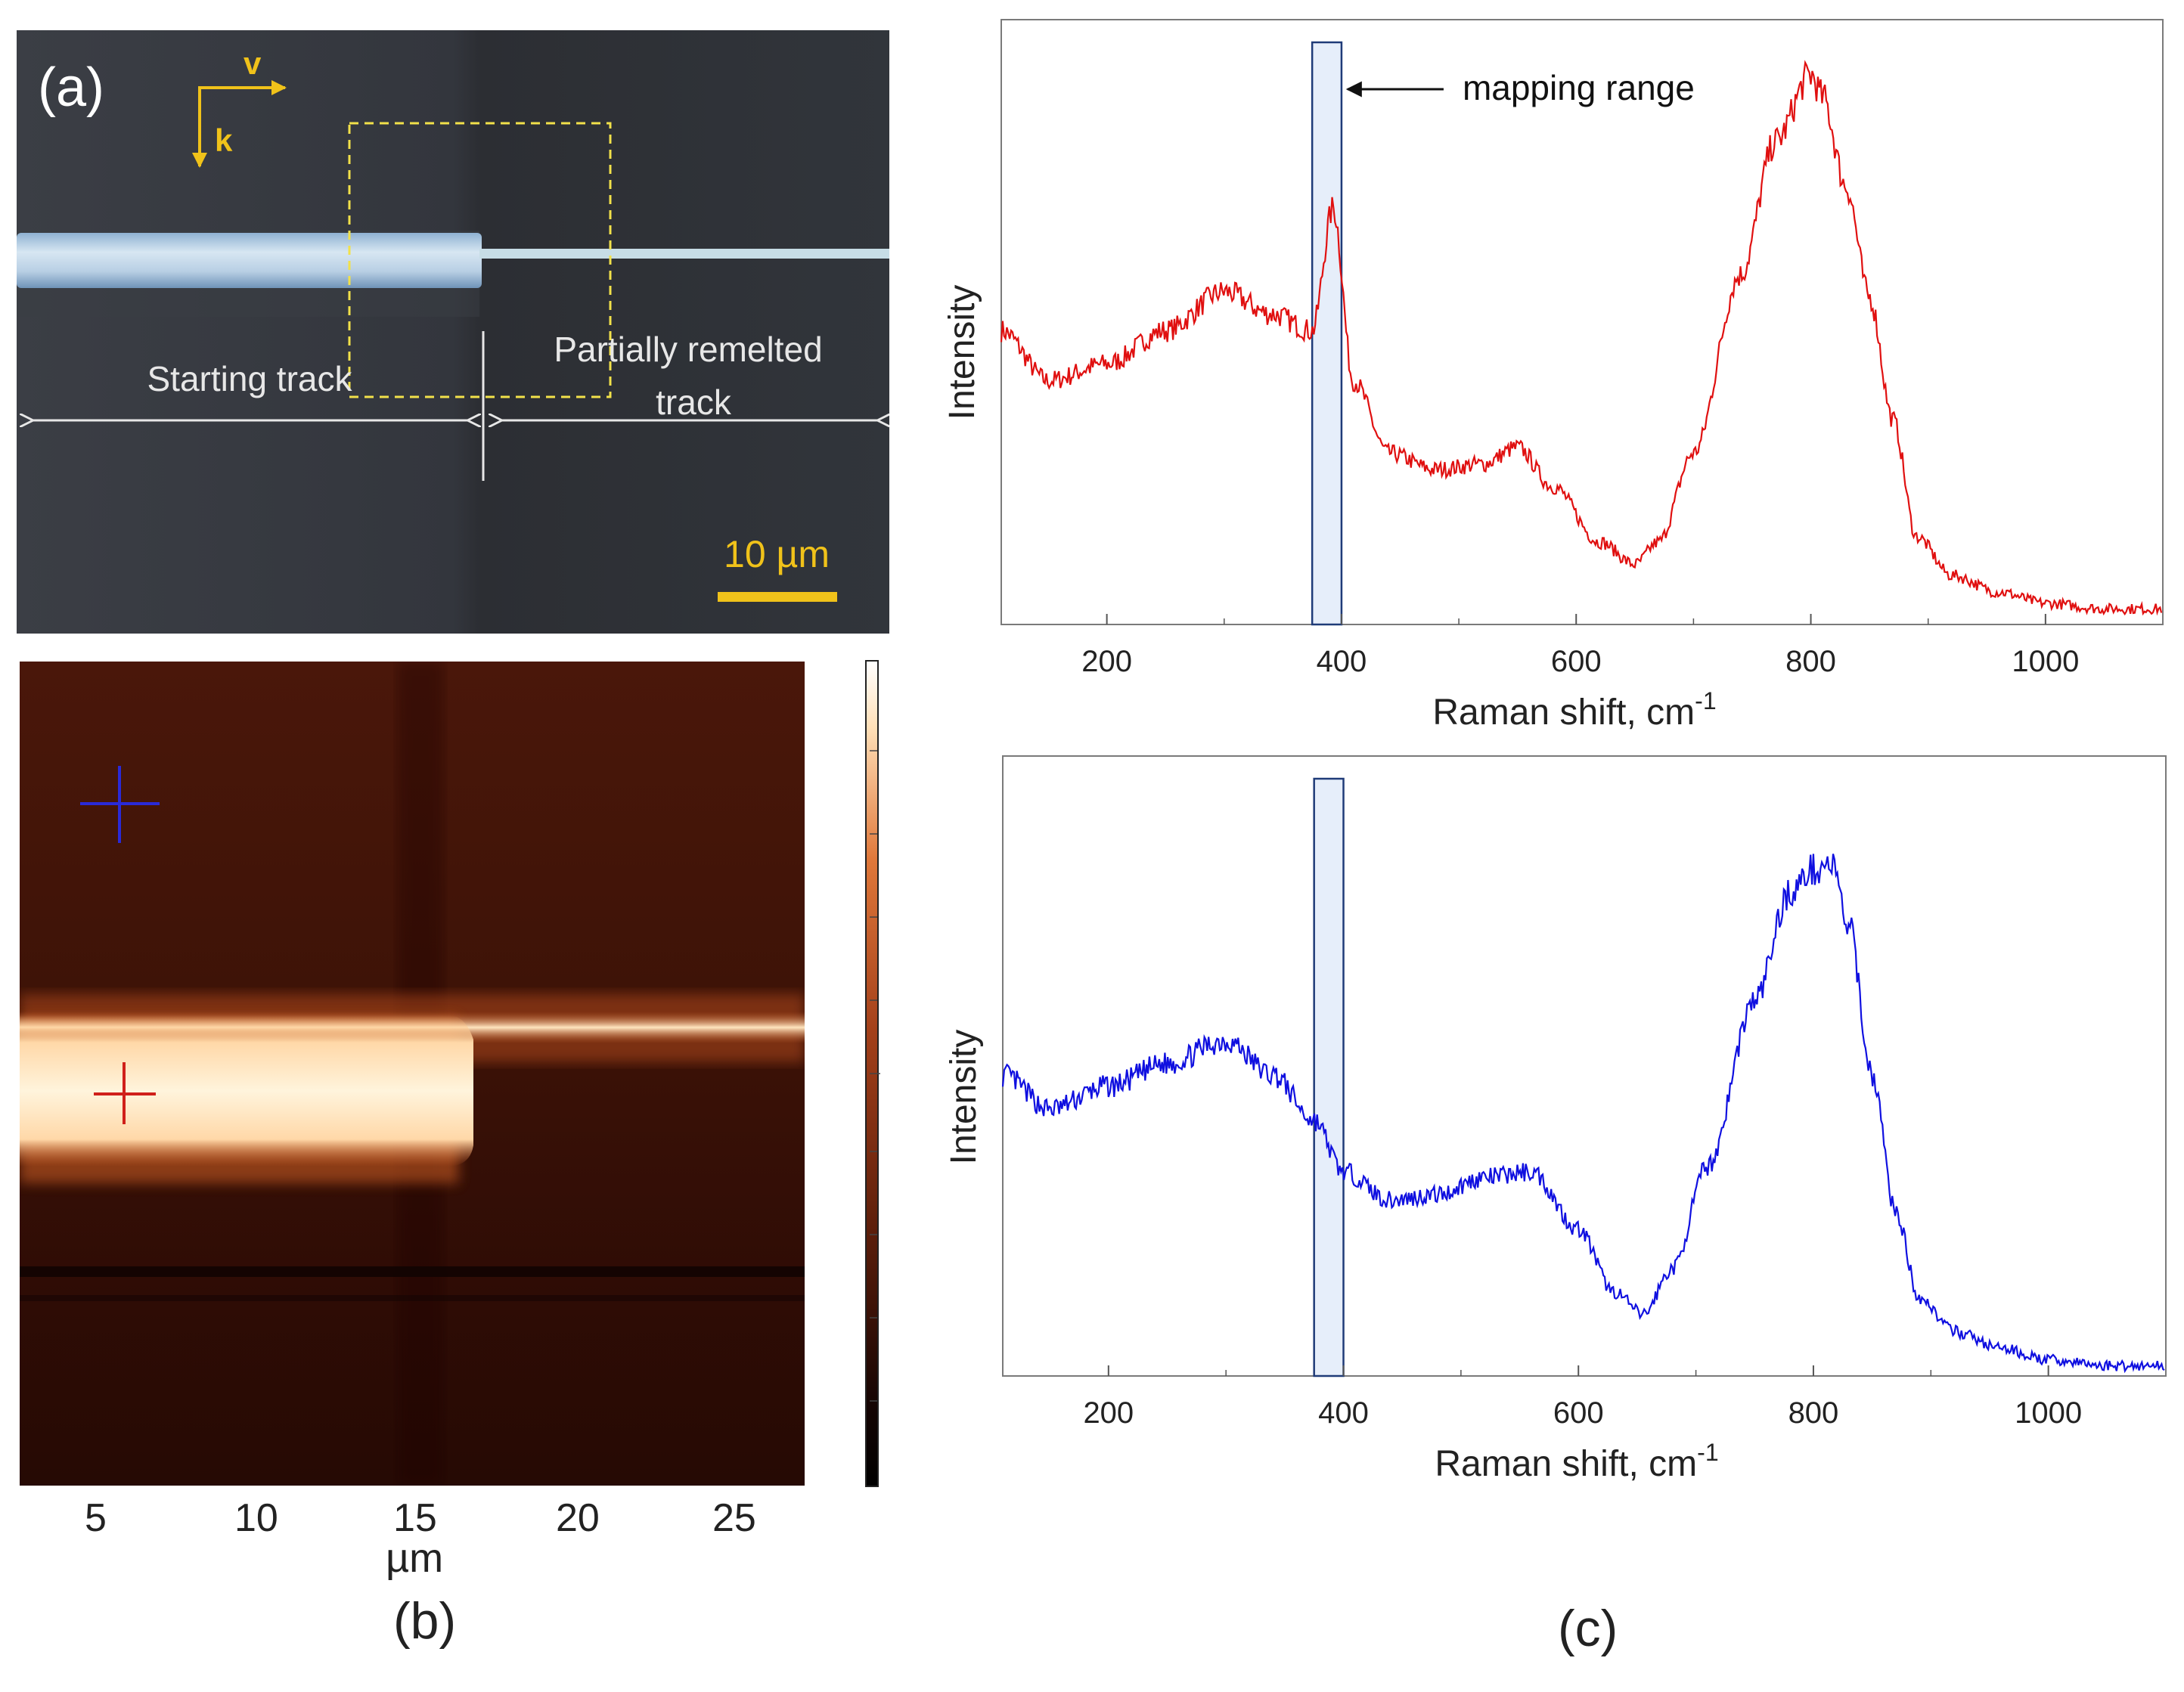 This screenshot has height=1692, width=2184. I want to click on arrow-k-label: k, so click(224, 140).